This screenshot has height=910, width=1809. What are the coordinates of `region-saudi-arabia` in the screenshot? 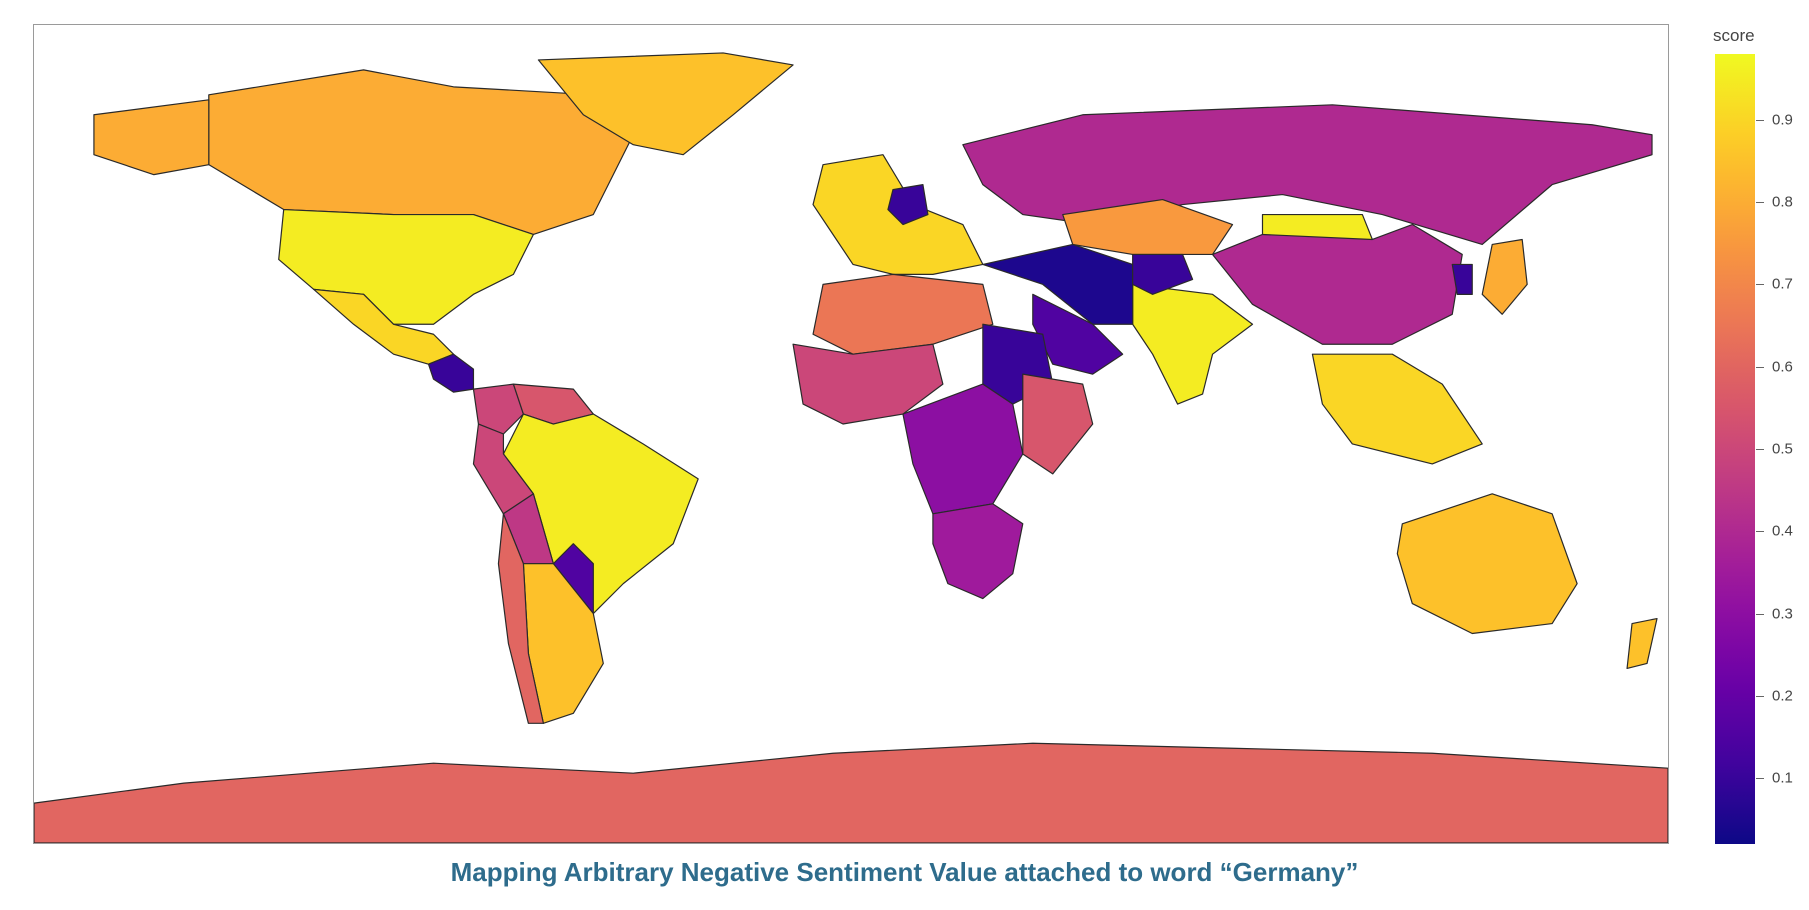 It's located at (1078, 334).